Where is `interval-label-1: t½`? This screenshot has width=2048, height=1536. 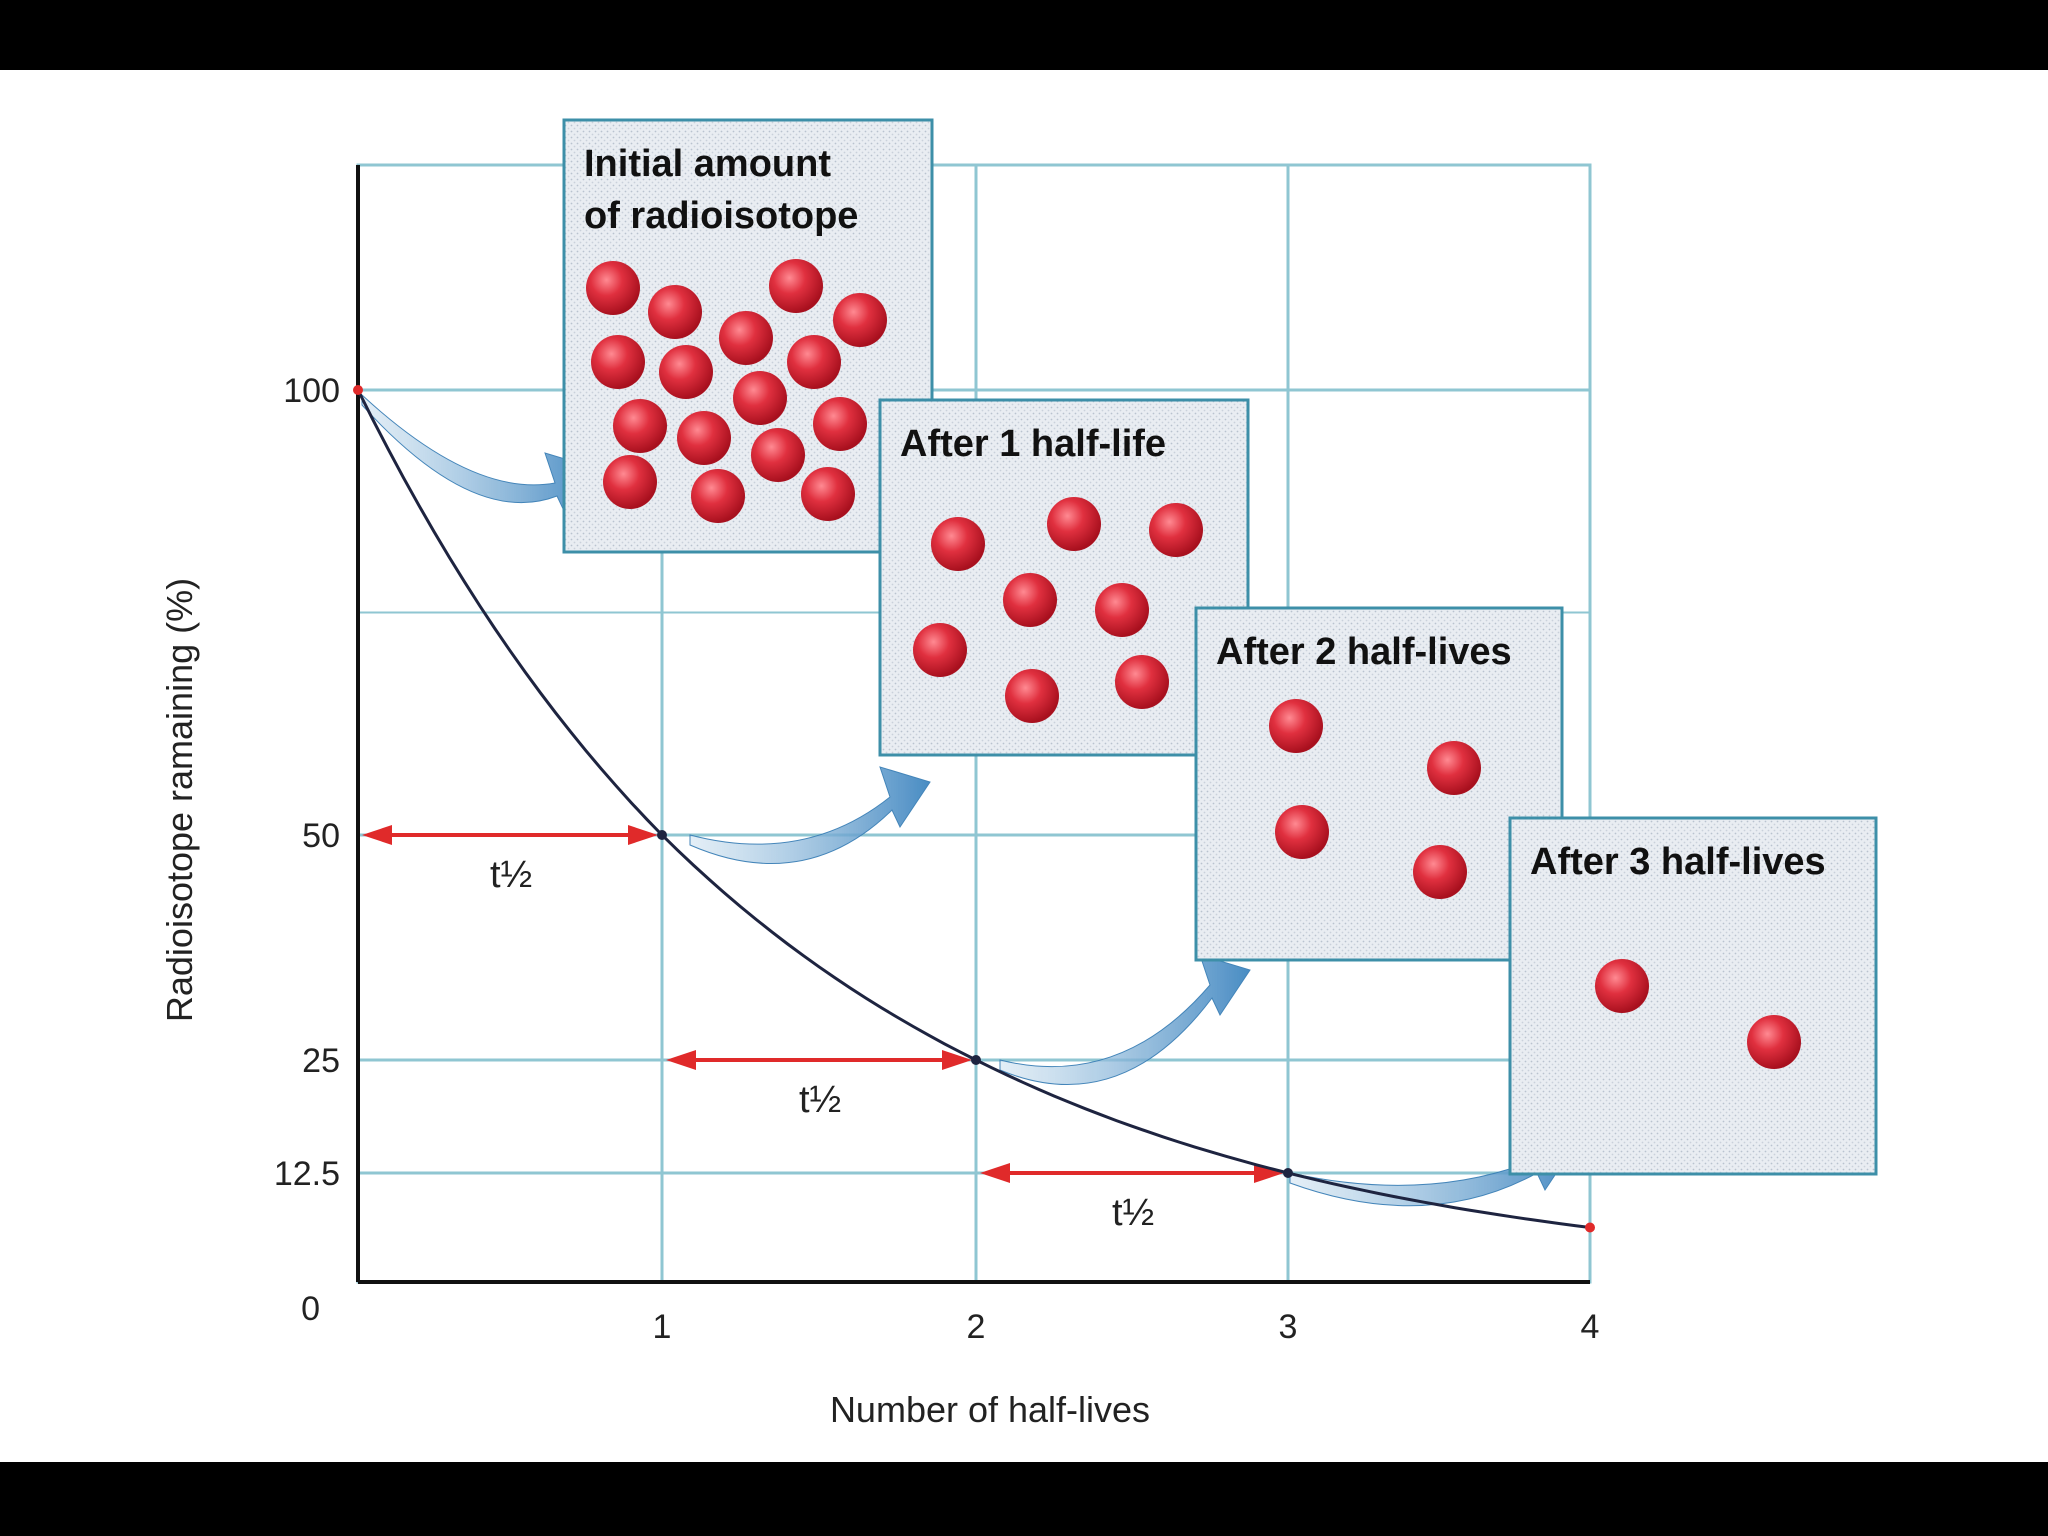 interval-label-1: t½ is located at coordinates (511, 875).